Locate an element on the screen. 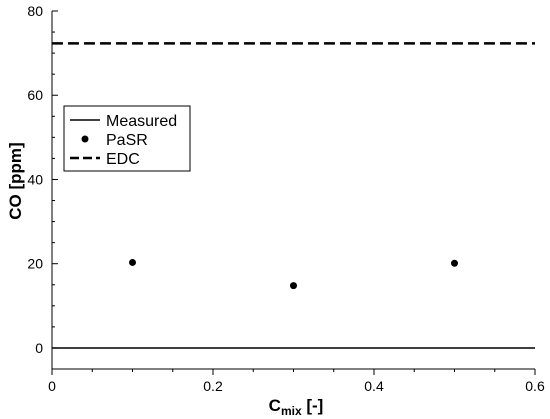 The width and height of the screenshot is (550, 419). x-axis-title: Cmix [-] is located at coordinates (296, 407).